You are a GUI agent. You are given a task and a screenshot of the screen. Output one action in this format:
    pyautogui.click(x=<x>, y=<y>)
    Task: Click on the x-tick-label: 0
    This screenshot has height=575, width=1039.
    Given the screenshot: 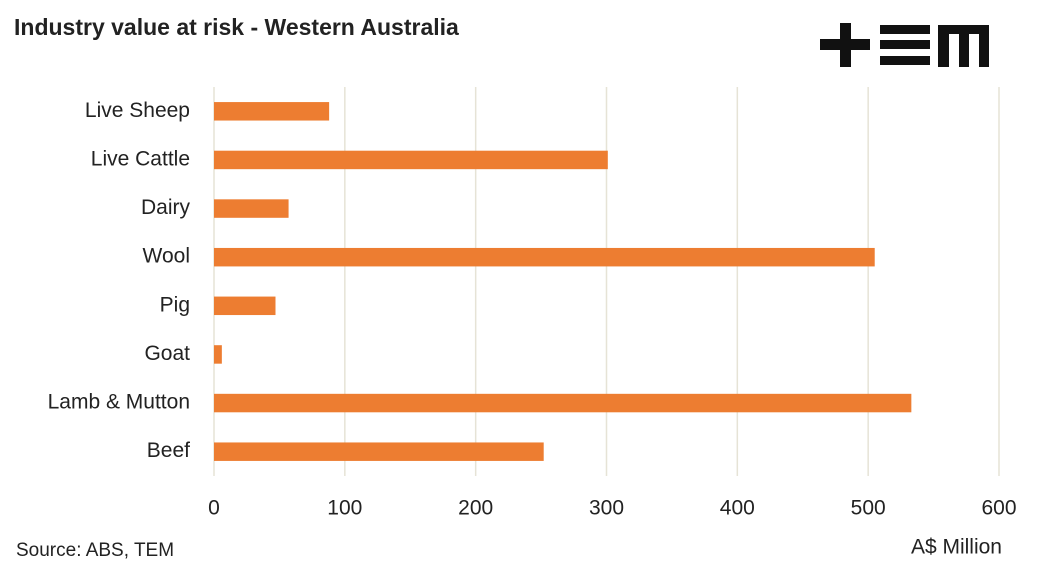 What is the action you would take?
    pyautogui.click(x=214, y=508)
    